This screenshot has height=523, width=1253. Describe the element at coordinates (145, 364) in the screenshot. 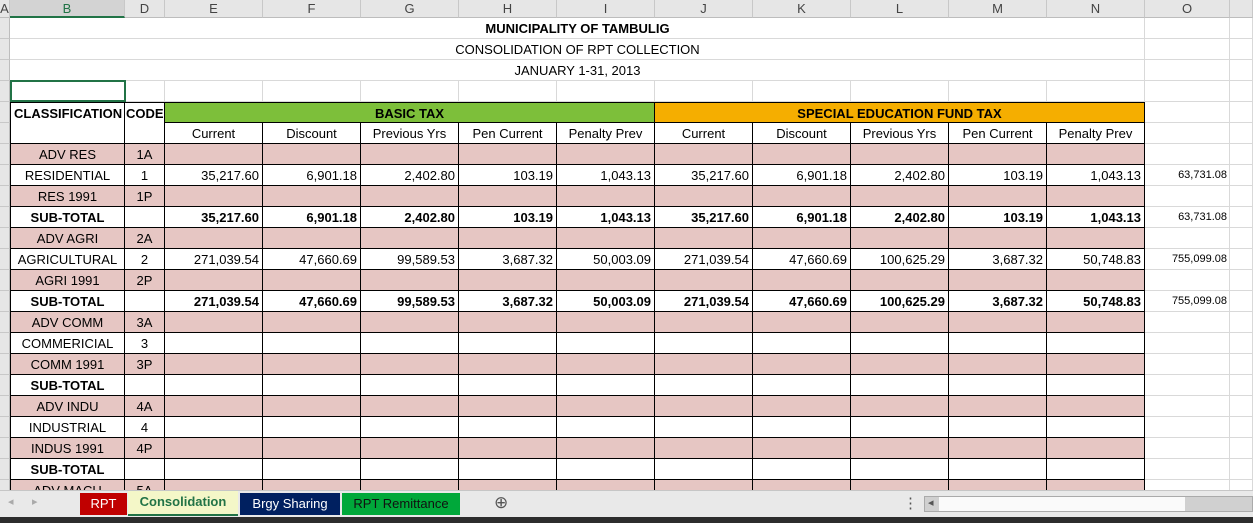

I see `code-cell: 3P` at that location.